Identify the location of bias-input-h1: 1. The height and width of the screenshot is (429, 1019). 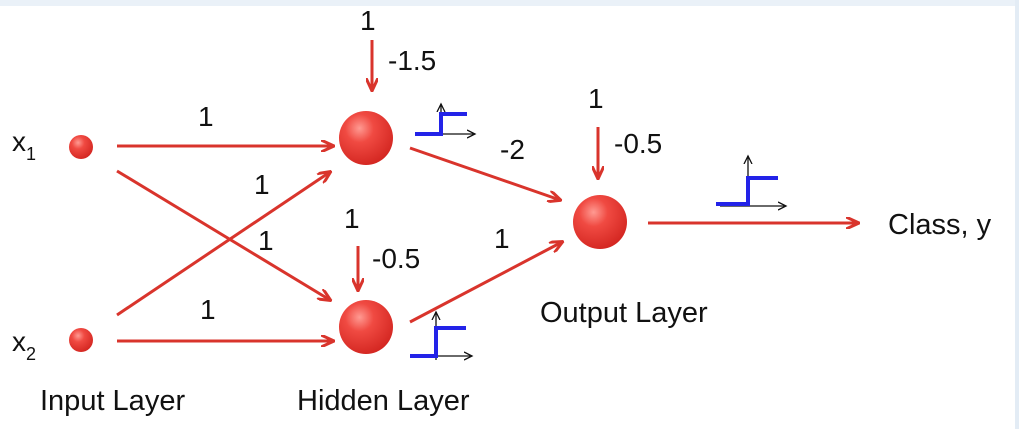
(368, 20).